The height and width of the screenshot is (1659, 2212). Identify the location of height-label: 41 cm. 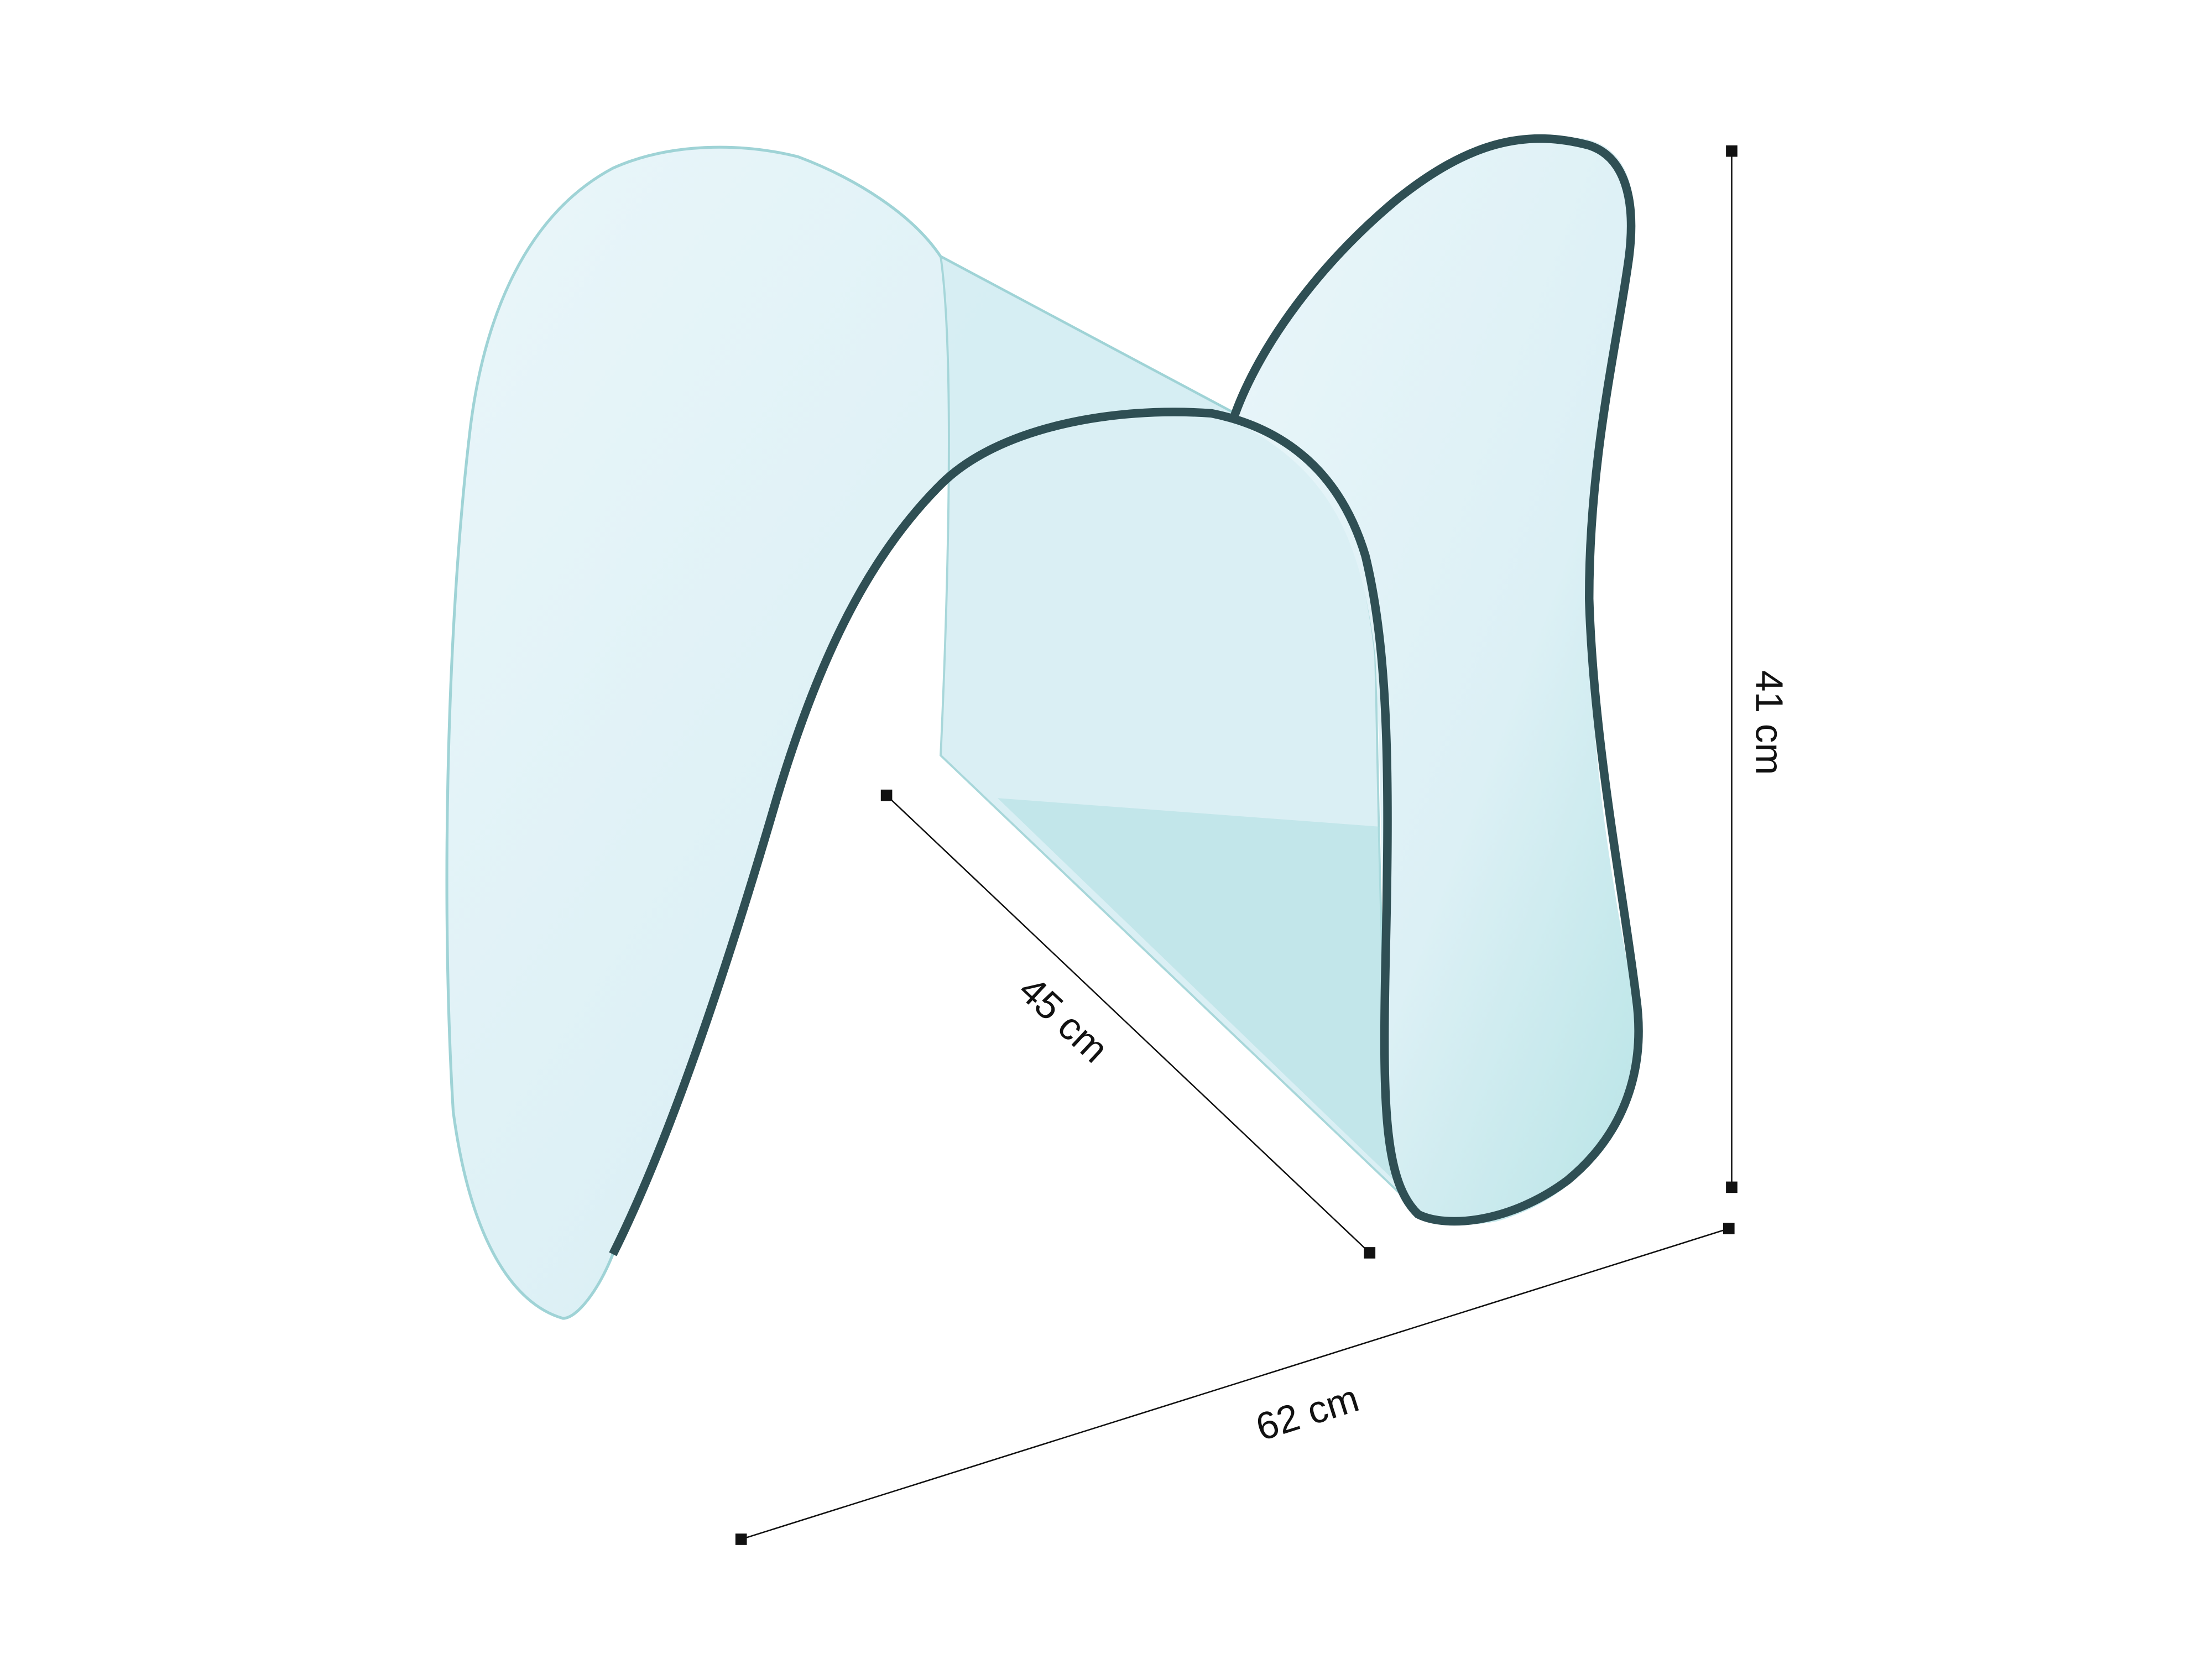
(1769, 722).